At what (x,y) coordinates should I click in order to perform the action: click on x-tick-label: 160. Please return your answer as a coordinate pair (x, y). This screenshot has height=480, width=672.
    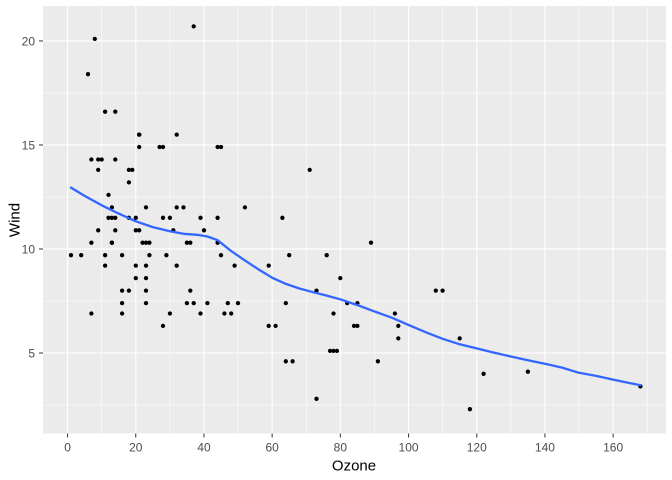
    Looking at the image, I should click on (613, 448).